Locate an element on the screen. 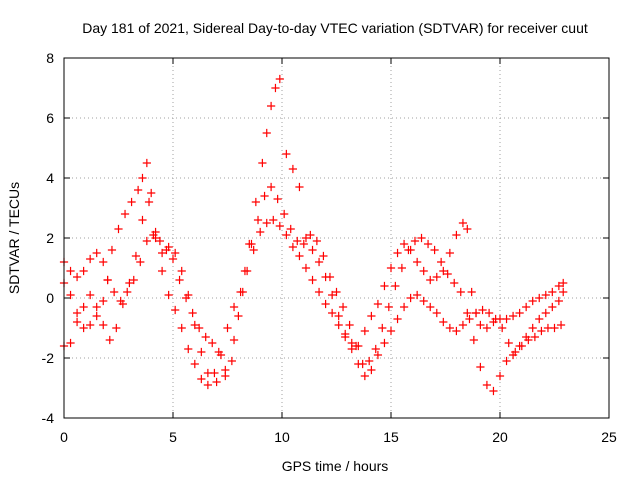 Image resolution: width=640 pixels, height=480 pixels. x-axis-label: GPS time / hours is located at coordinates (335, 466).